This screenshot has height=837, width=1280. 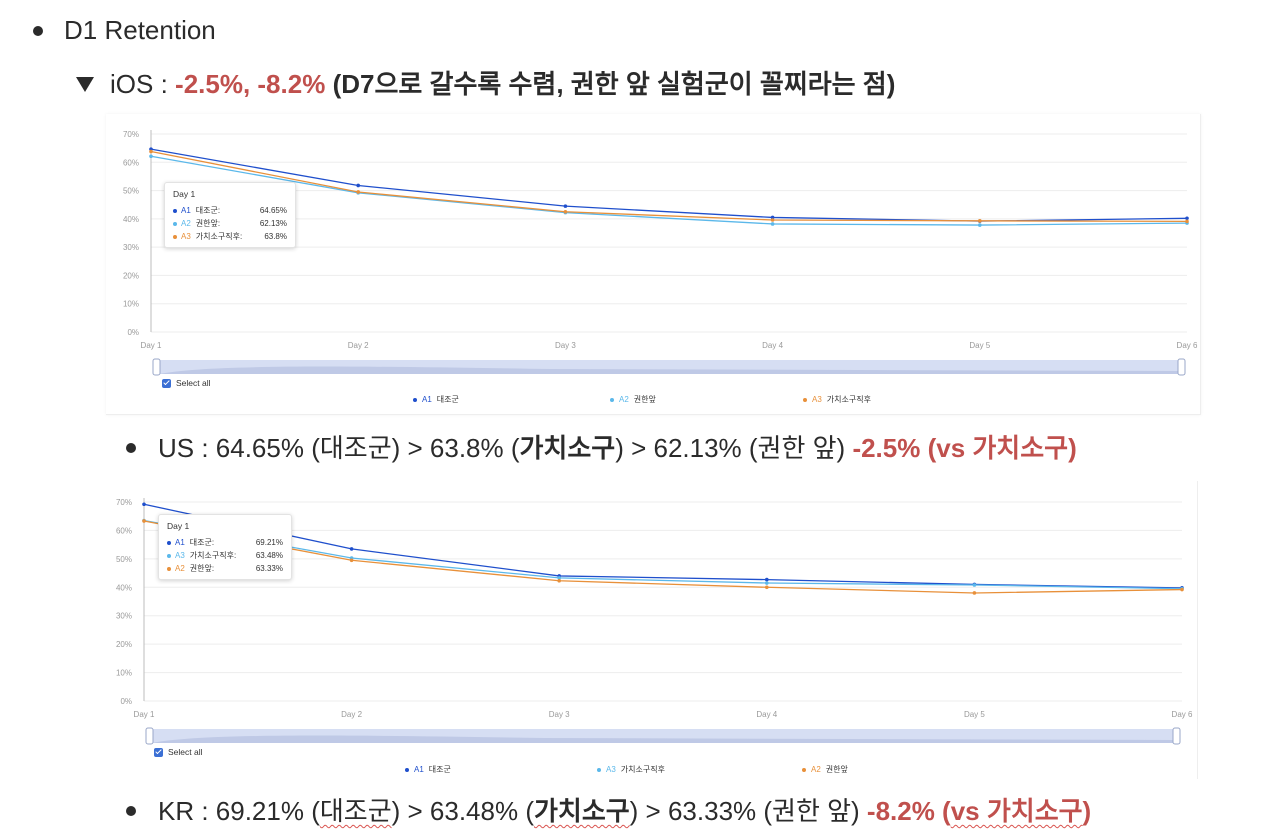 I want to click on tooltip-row: A3 가치소구직후: 63.48%, so click(x=225, y=555).